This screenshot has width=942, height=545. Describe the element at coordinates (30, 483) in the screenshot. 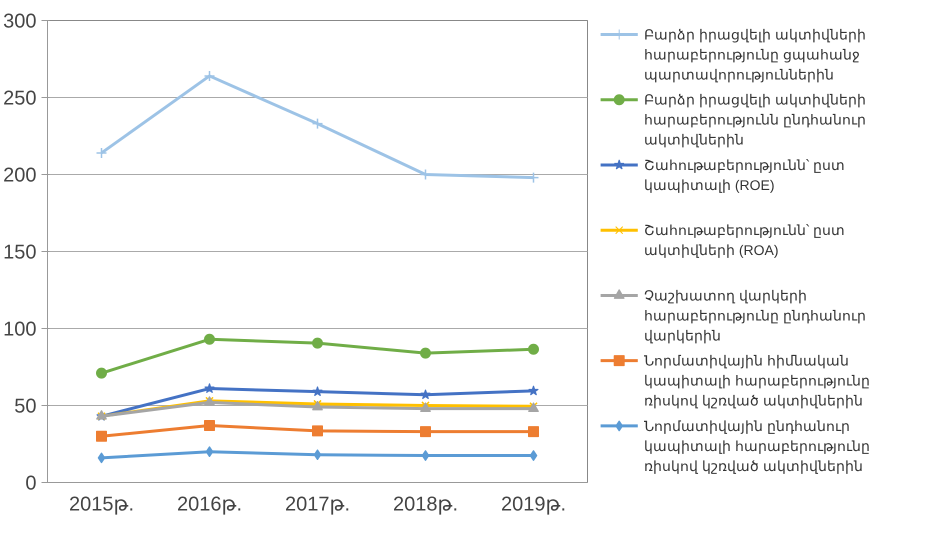

I see `y-tick-label: 0` at that location.